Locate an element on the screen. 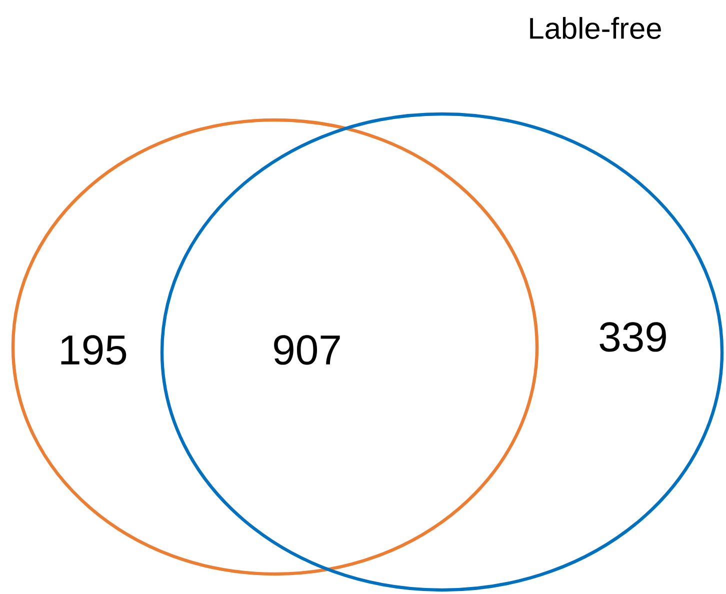 This screenshot has height=594, width=726. data-label: 195 is located at coordinates (93, 350).